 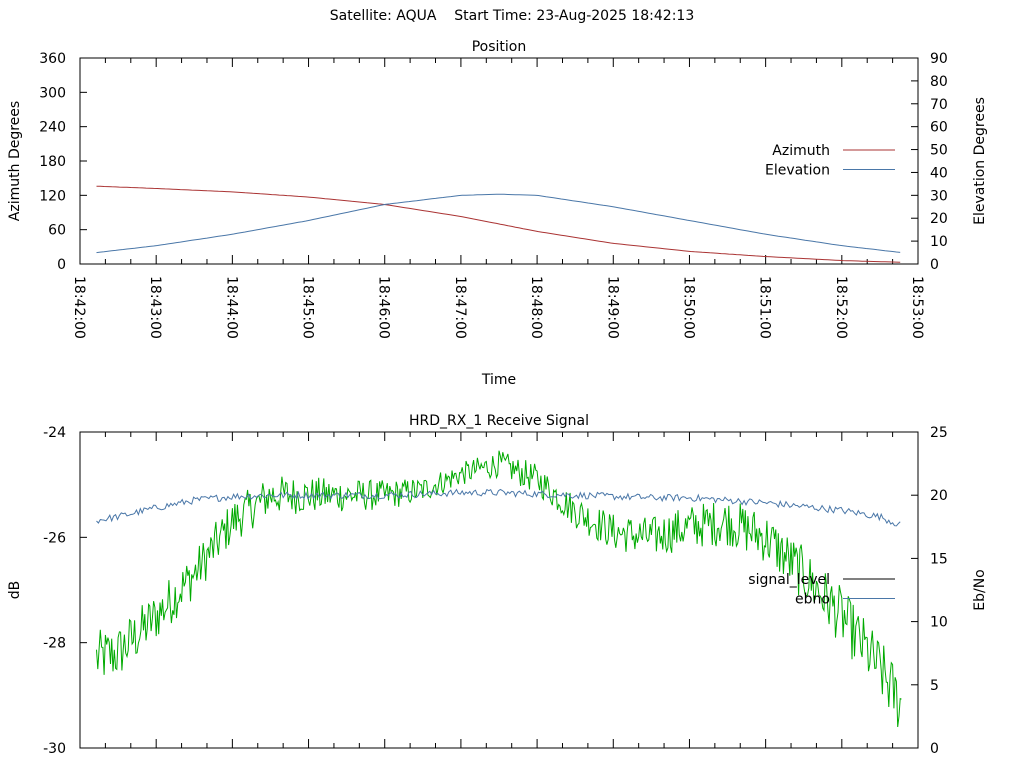 I want to click on series-line-azimuth, so click(x=498, y=224).